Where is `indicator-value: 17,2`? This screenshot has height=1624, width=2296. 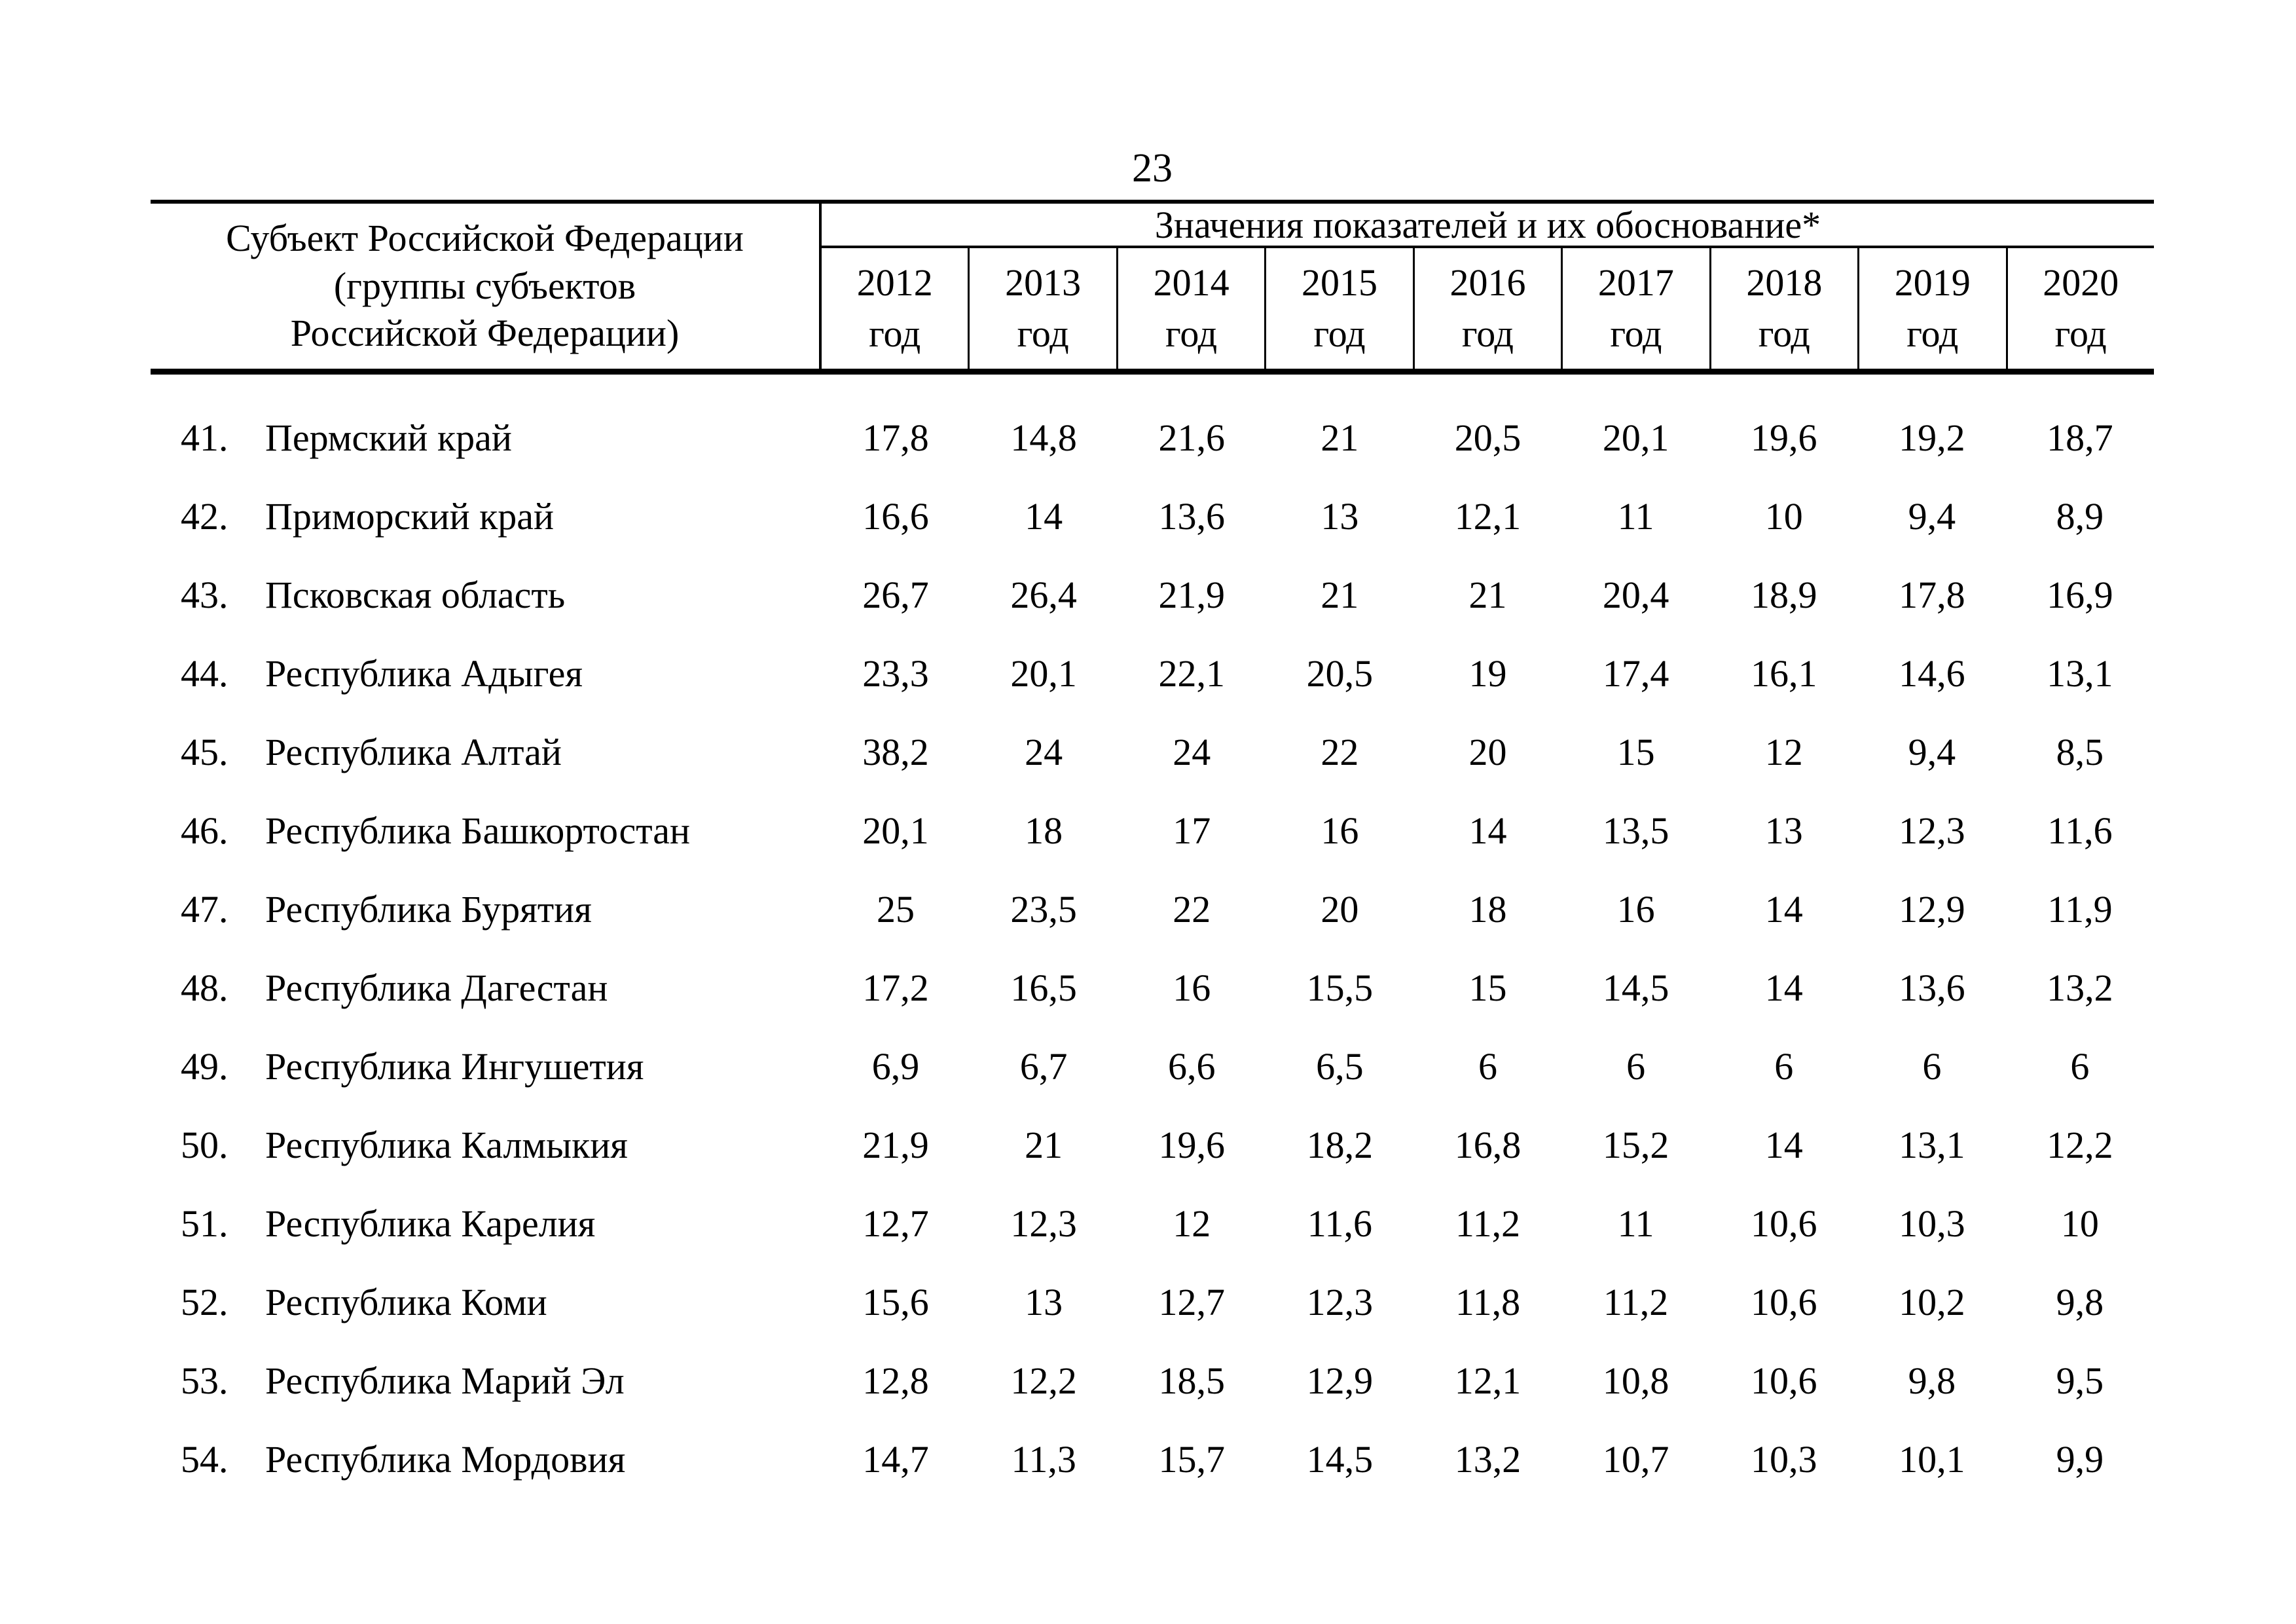 indicator-value: 17,2 is located at coordinates (895, 987).